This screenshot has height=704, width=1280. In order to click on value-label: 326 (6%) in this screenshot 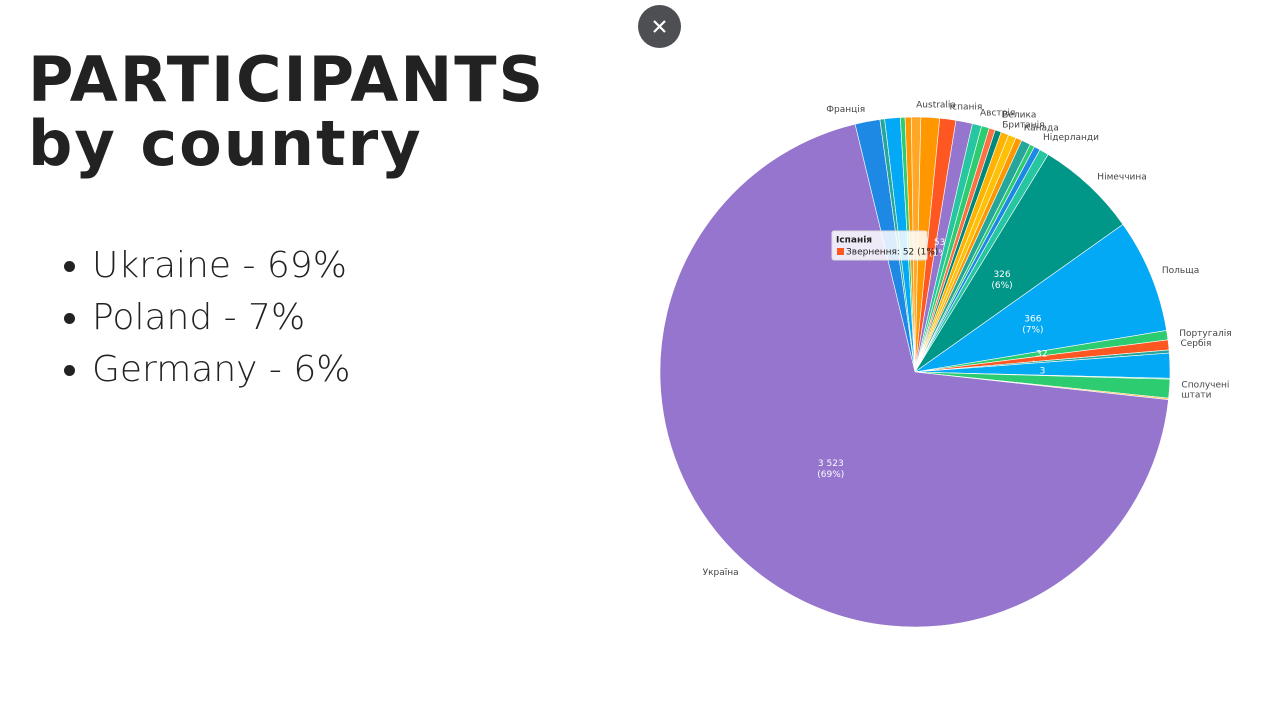, I will do `click(1001, 279)`.